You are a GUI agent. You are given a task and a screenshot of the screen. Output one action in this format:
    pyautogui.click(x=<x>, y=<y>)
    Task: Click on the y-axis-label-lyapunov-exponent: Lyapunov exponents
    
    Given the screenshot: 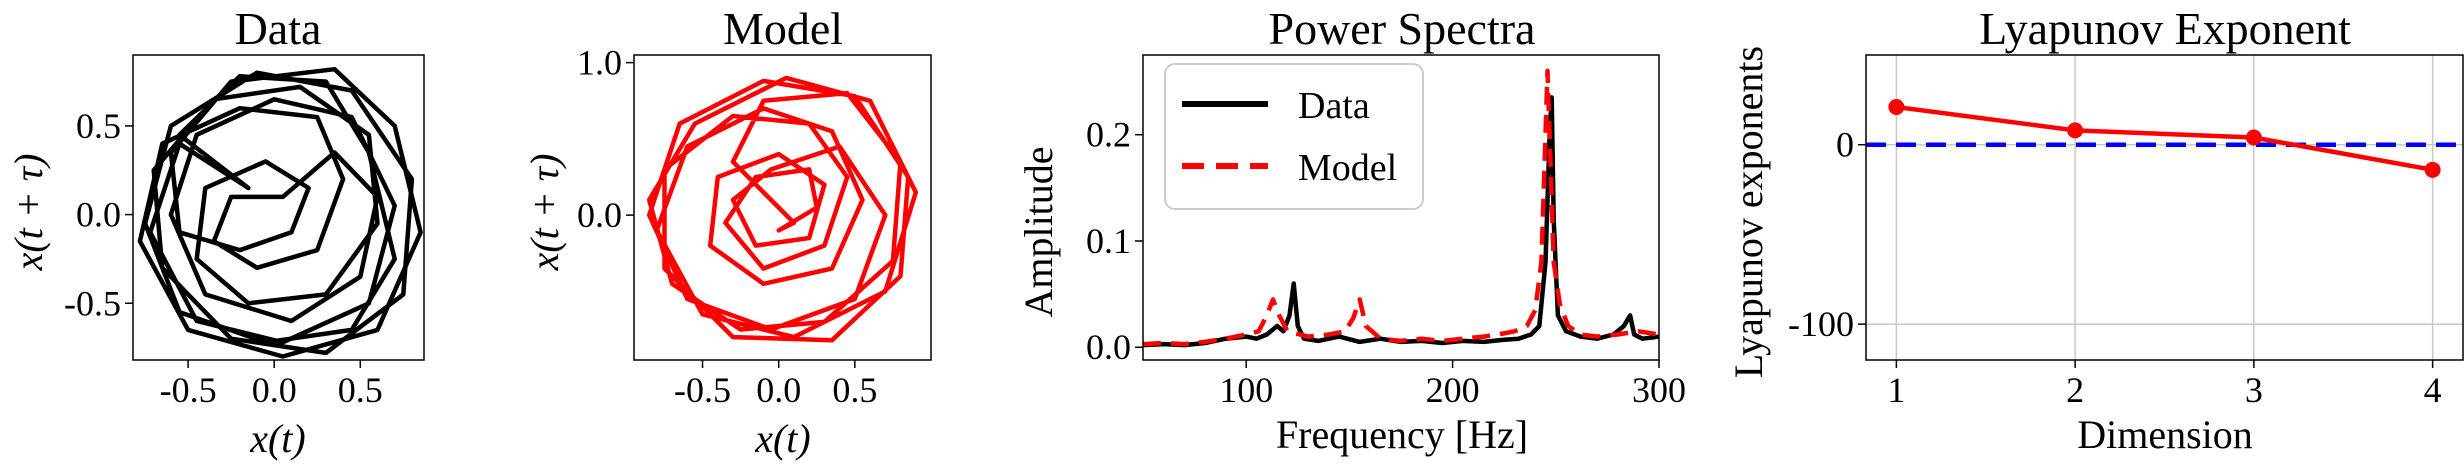 What is the action you would take?
    pyautogui.click(x=1748, y=212)
    